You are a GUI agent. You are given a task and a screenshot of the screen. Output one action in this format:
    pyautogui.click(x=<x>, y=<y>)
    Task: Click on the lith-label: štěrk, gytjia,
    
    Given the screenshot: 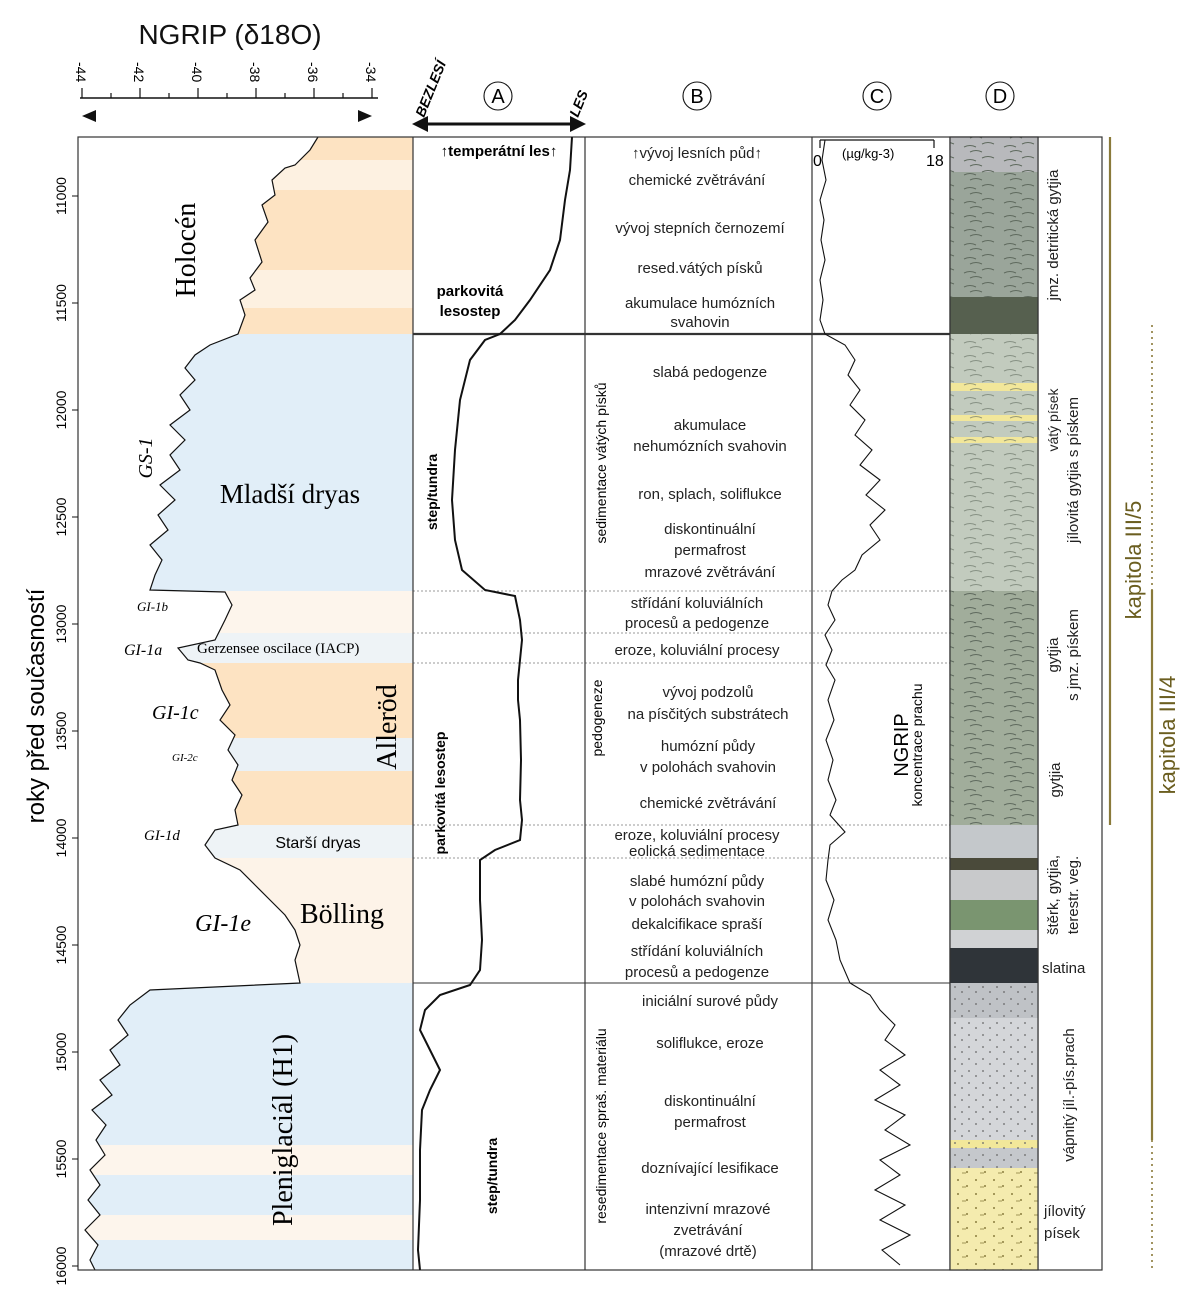 What is the action you would take?
    pyautogui.click(x=1053, y=895)
    